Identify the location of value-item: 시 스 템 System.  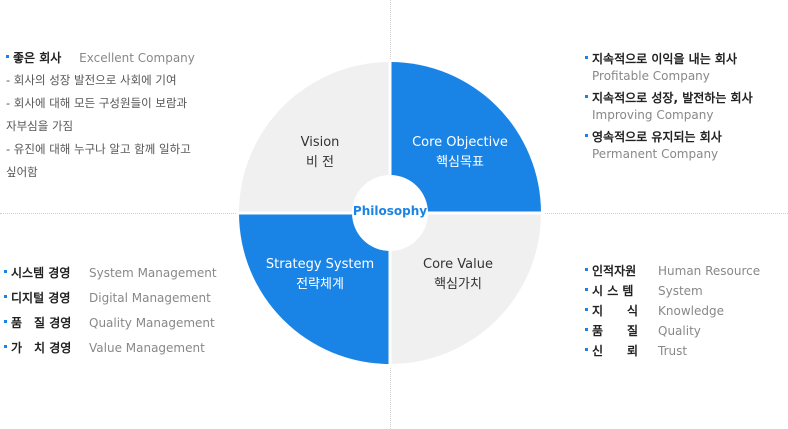
(685, 291).